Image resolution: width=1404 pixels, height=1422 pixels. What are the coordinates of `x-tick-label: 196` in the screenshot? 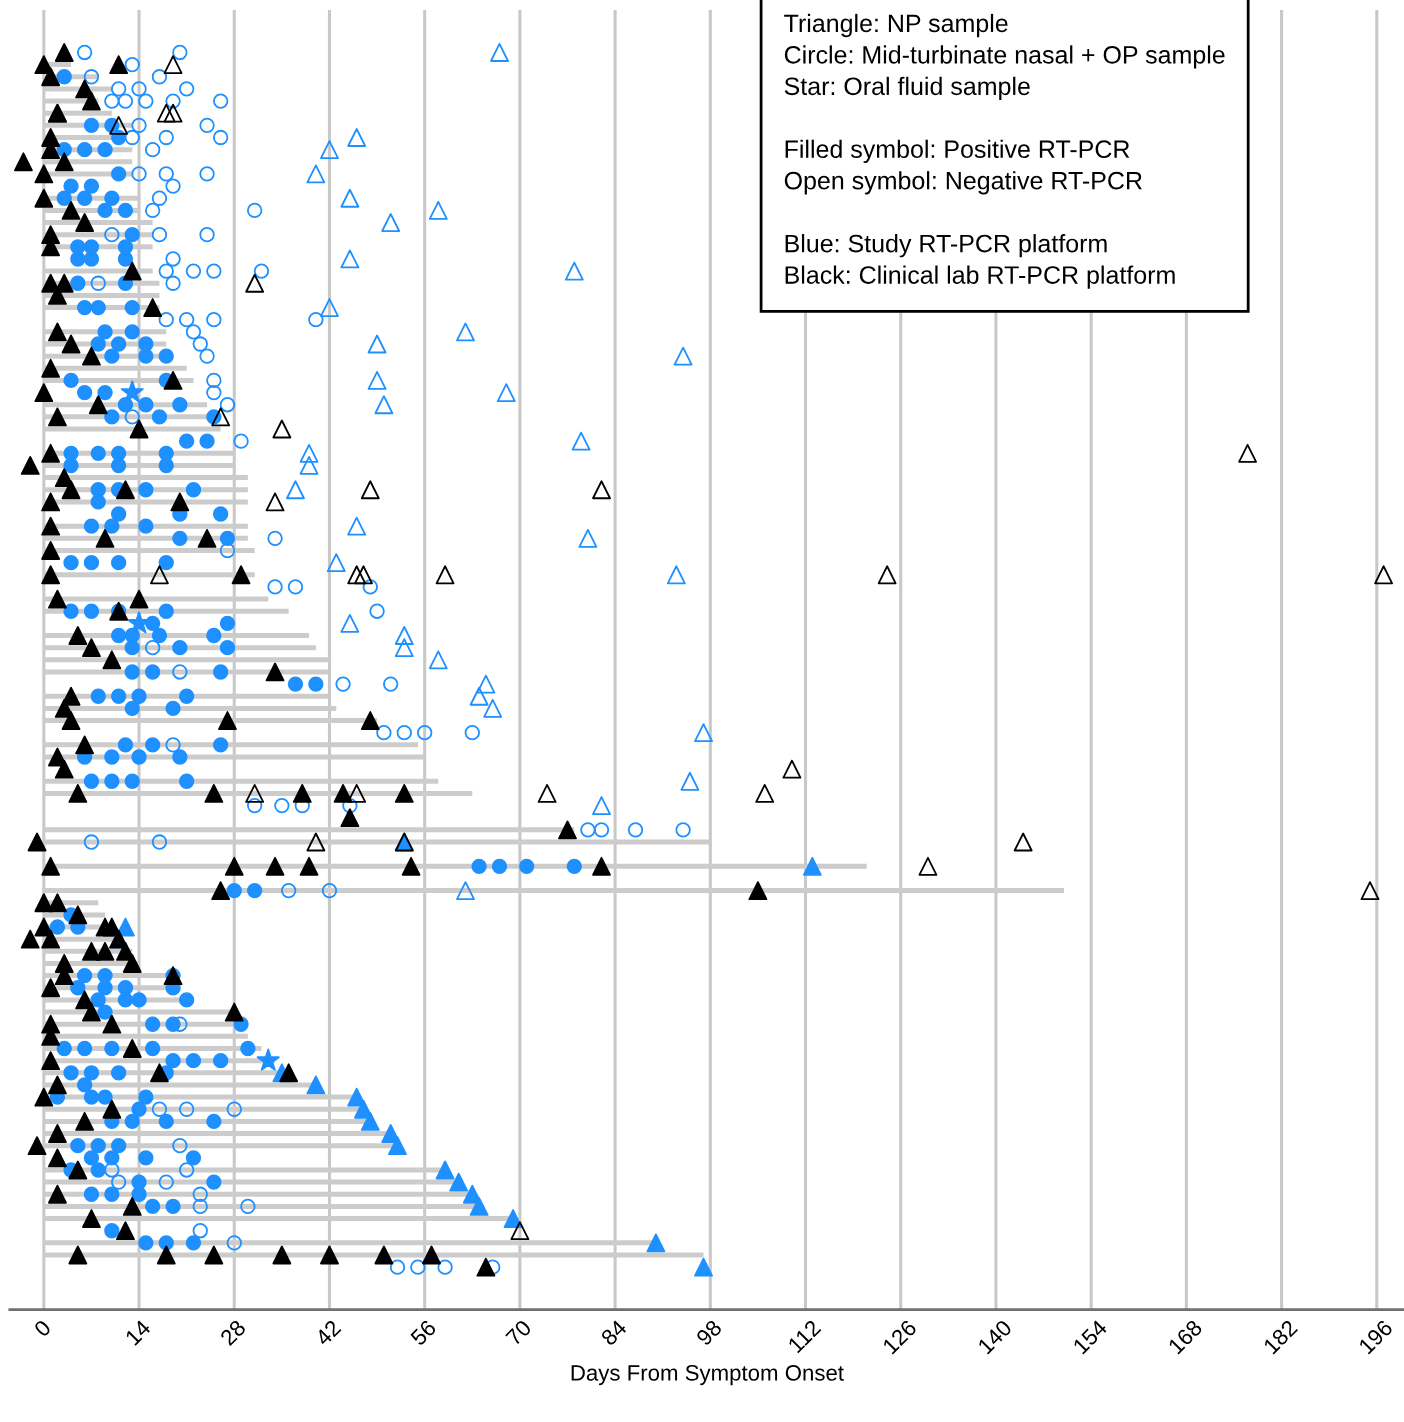 It's located at (1375, 1337).